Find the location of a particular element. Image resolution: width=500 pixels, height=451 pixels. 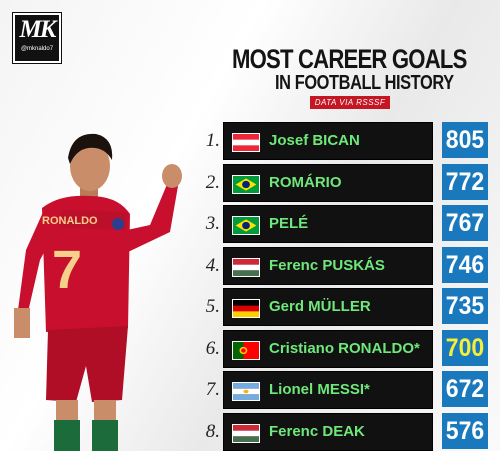

player-shirt is located at coordinates (86, 263).